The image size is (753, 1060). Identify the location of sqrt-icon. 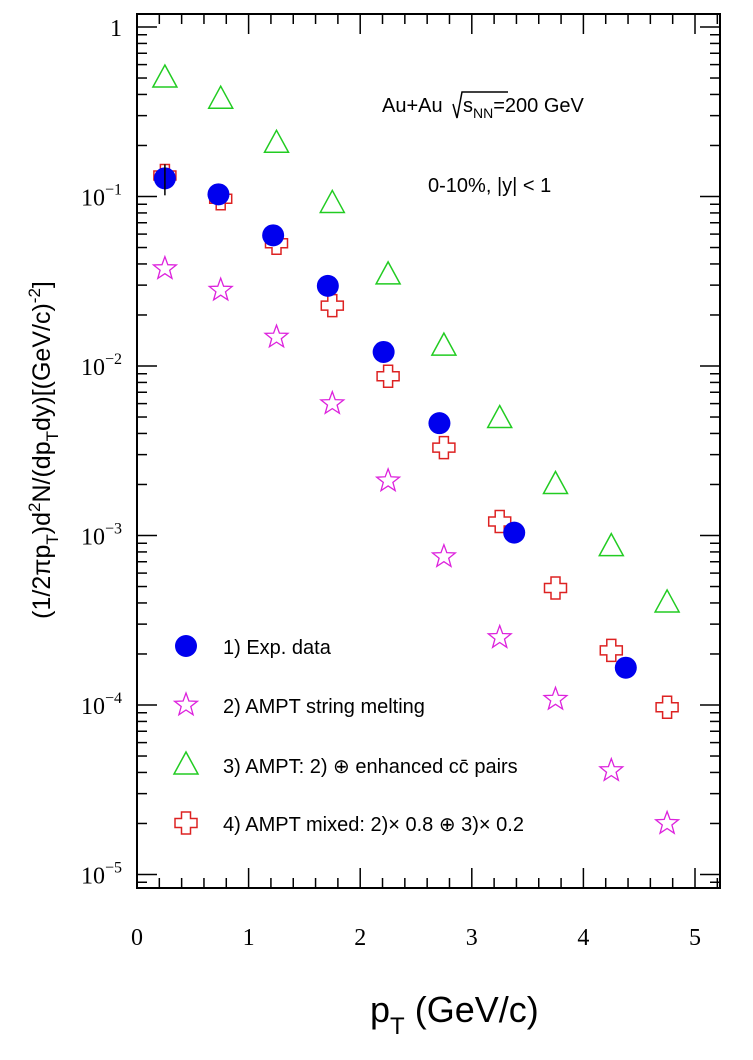
(480, 105).